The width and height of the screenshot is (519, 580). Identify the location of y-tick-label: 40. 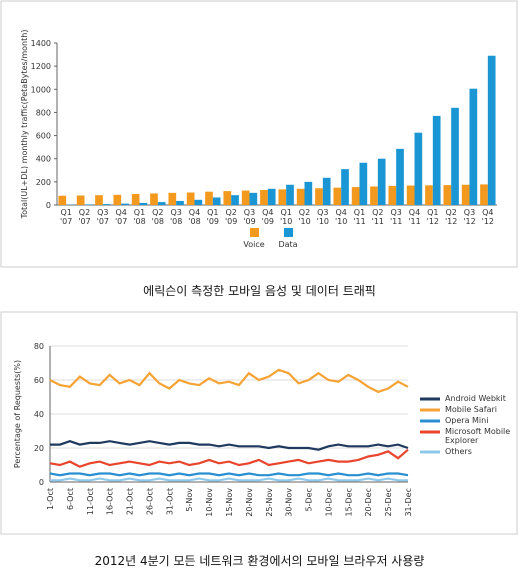
(39, 414).